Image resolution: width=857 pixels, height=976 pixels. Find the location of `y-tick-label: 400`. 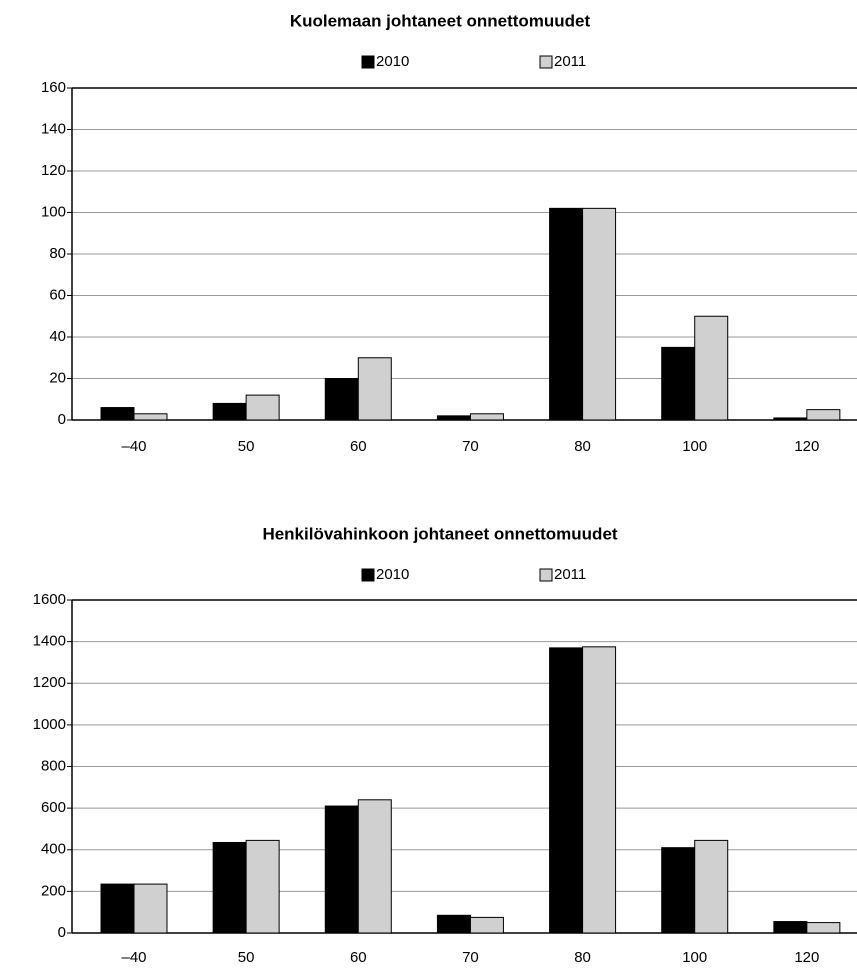

y-tick-label: 400 is located at coordinates (53, 849).